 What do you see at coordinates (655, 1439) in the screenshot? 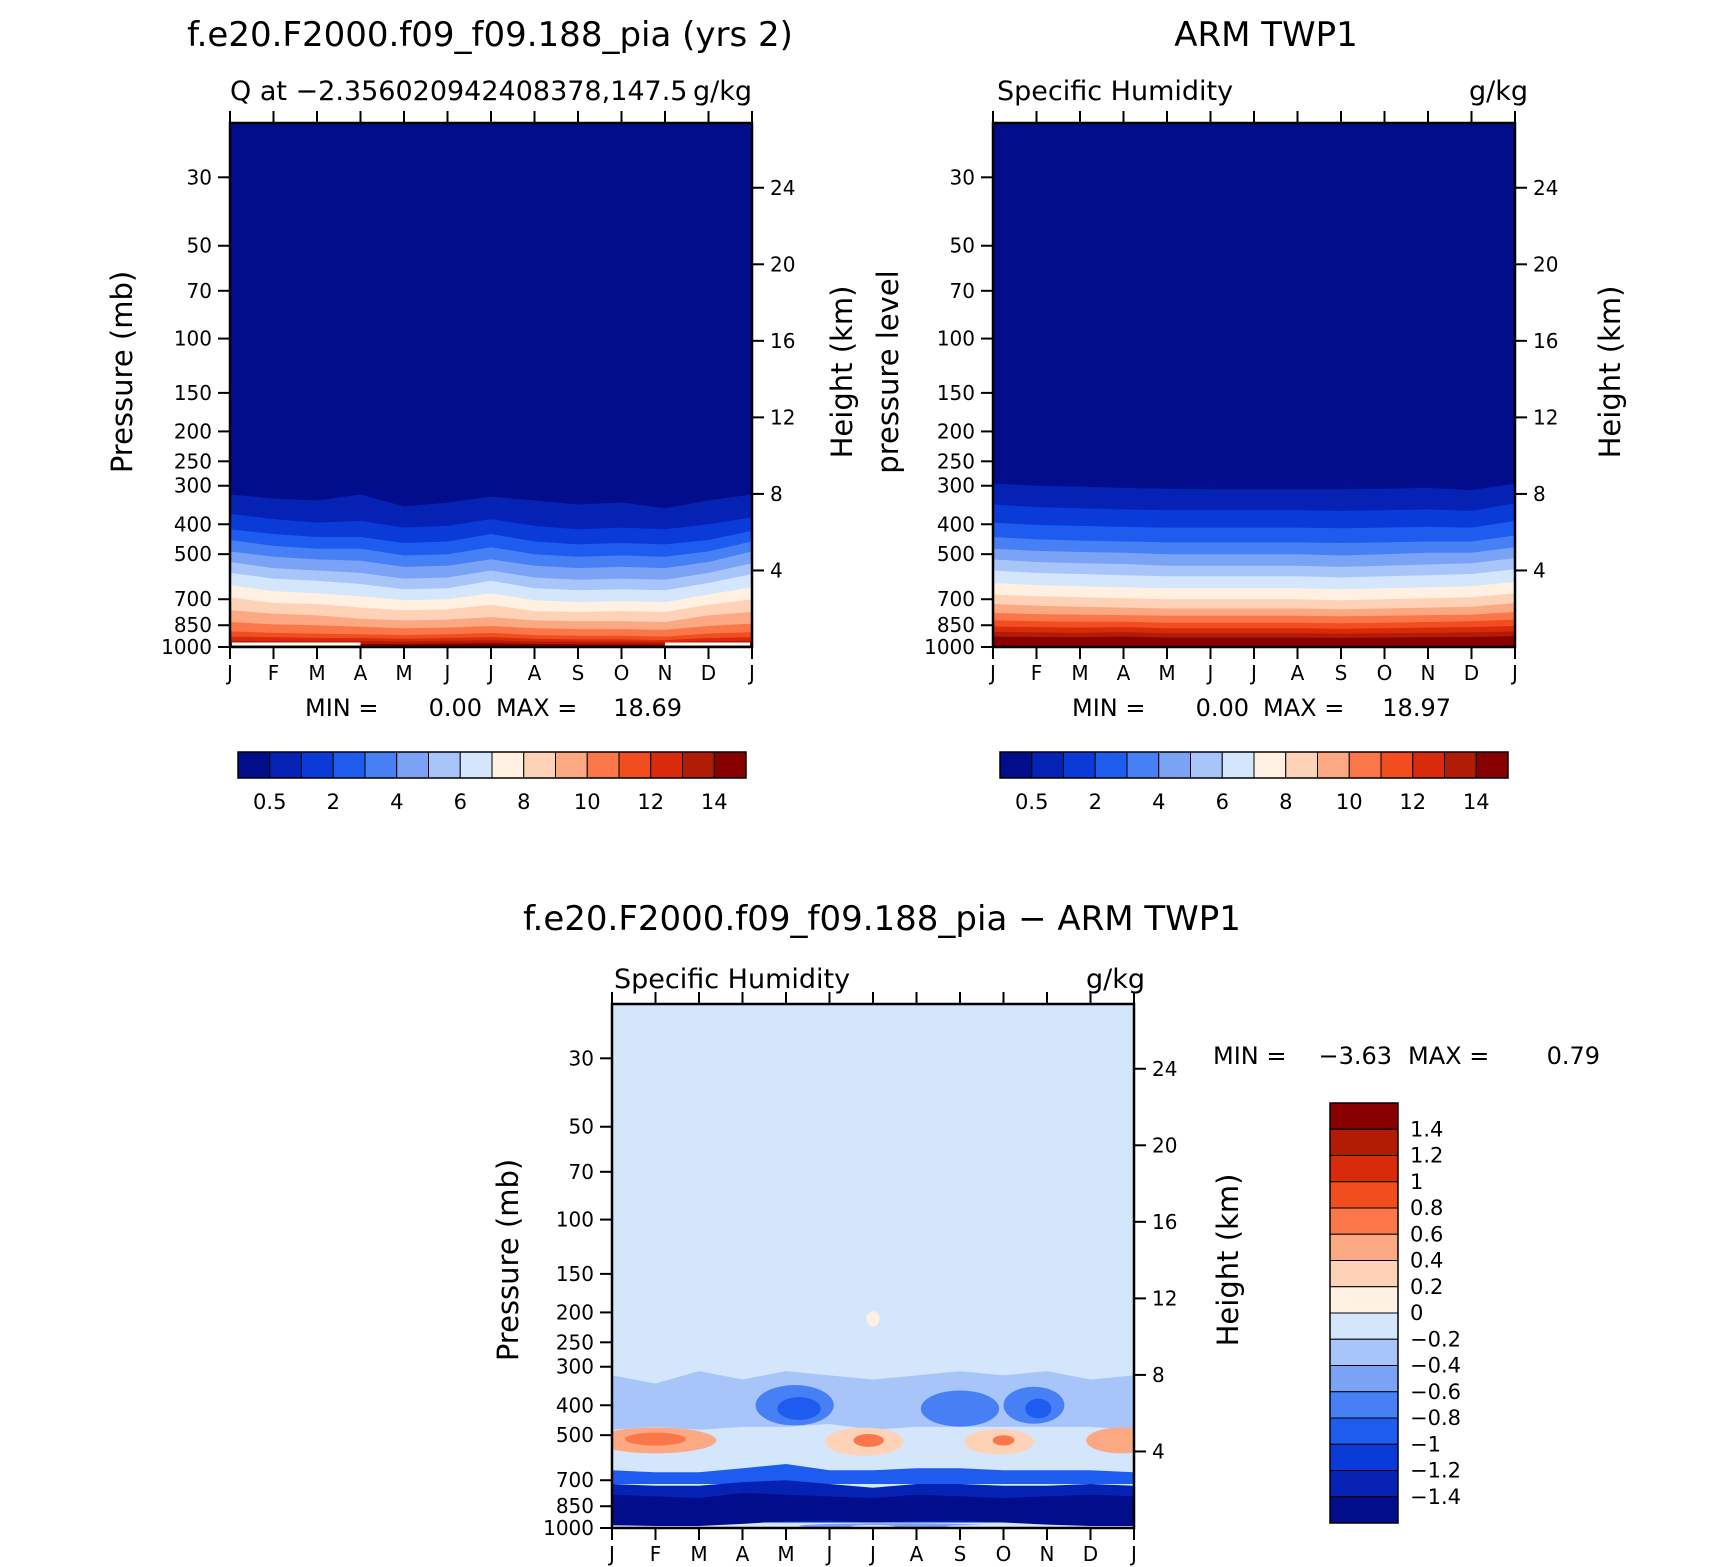
I see `panel-diff-contour-blob` at bounding box center [655, 1439].